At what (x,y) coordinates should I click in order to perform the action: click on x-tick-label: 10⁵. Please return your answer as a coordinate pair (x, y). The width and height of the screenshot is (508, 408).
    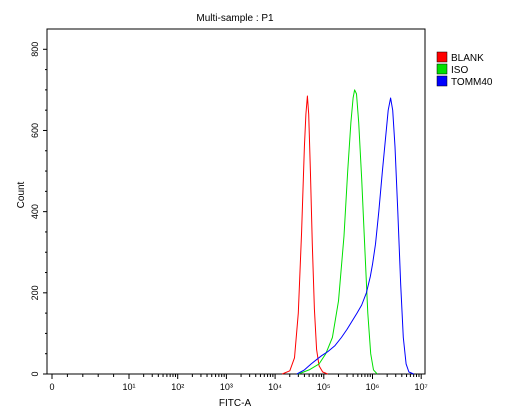
    Looking at the image, I should click on (324, 387).